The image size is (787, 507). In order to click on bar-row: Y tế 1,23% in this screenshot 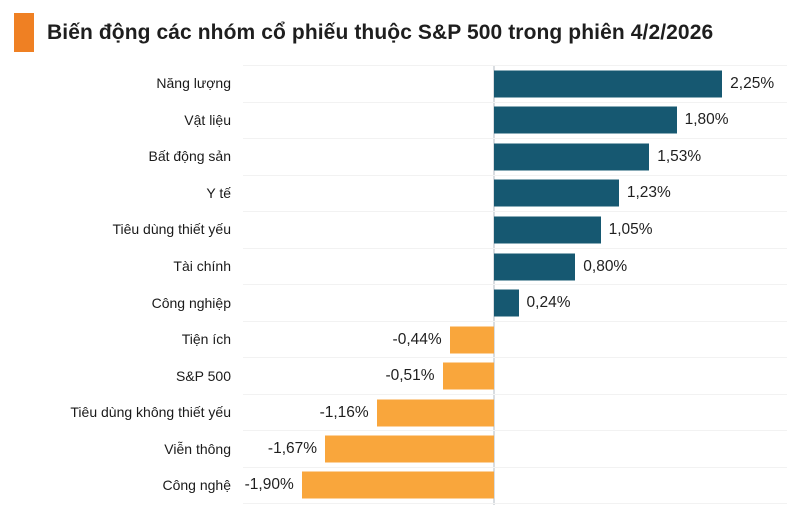, I will do `click(393, 193)`.